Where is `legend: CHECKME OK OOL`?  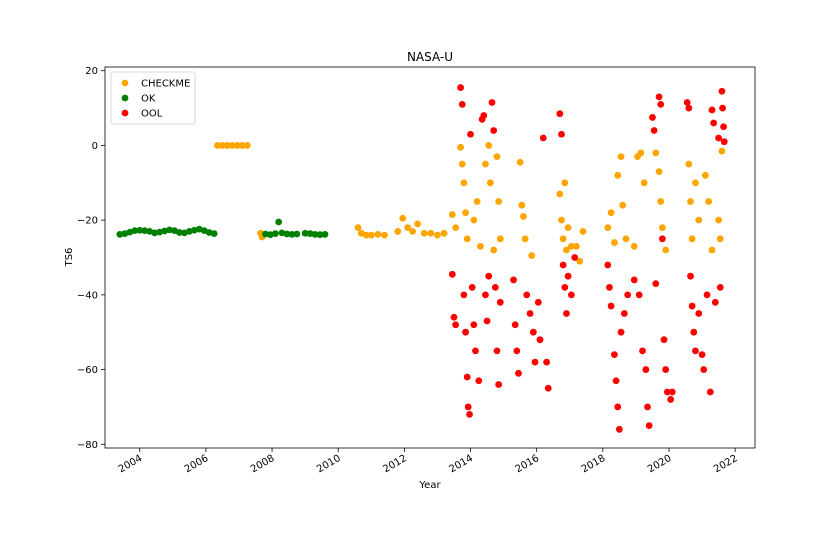 legend: CHECKME OK OOL is located at coordinates (153, 98).